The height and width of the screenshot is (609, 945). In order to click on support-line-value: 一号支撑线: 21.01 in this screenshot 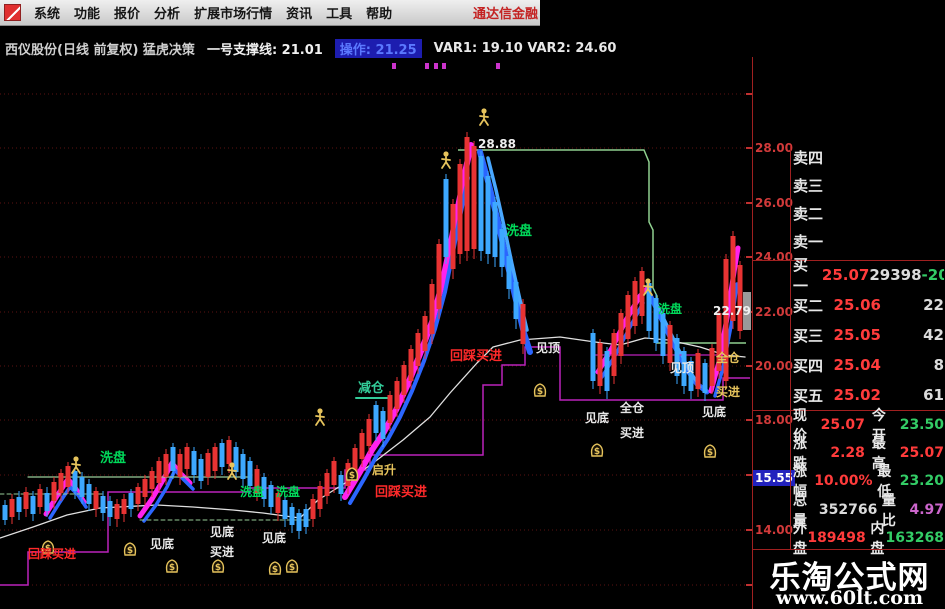, I will do `click(264, 50)`.